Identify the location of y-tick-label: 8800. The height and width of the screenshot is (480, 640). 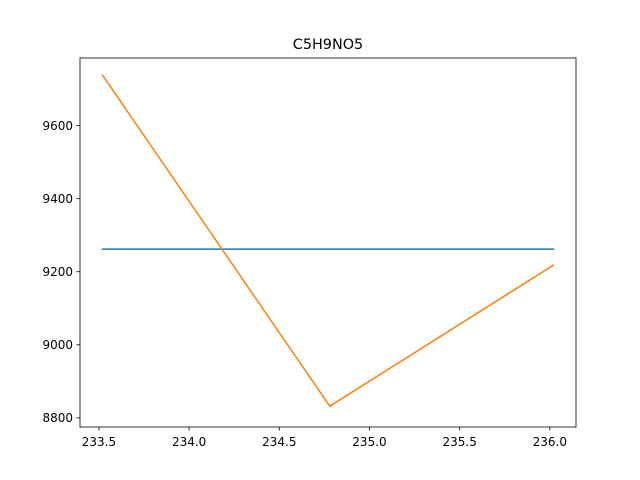
(57, 418).